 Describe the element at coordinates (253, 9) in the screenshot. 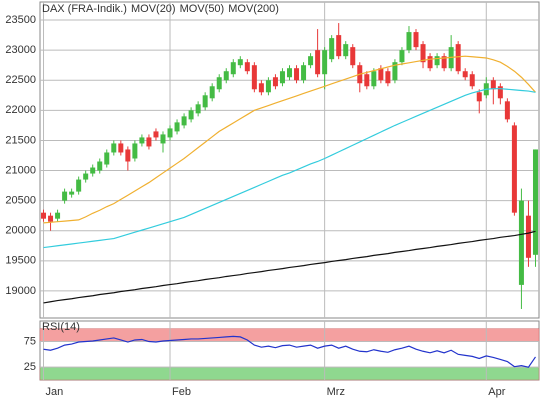

I see `legend-entry: MOV(200)` at that location.